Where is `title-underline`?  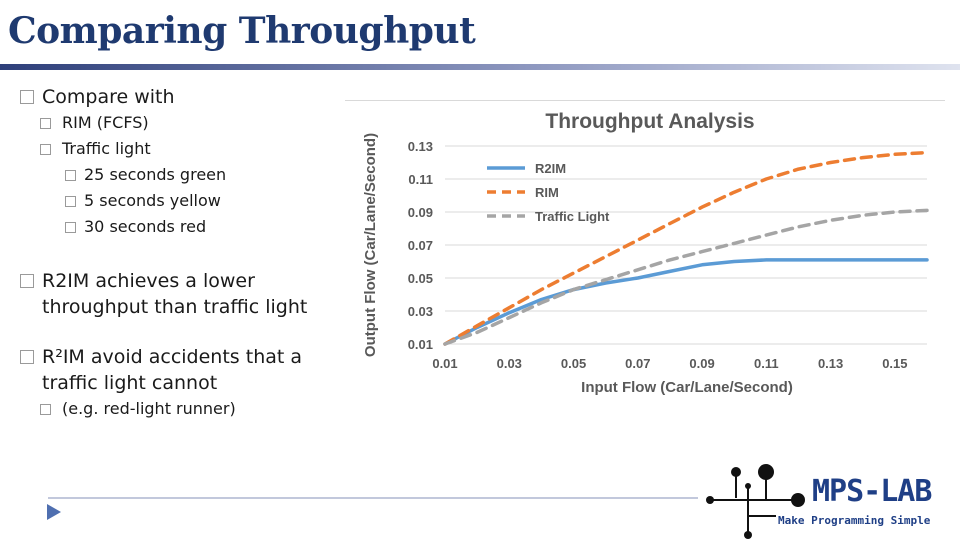 title-underline is located at coordinates (480, 67).